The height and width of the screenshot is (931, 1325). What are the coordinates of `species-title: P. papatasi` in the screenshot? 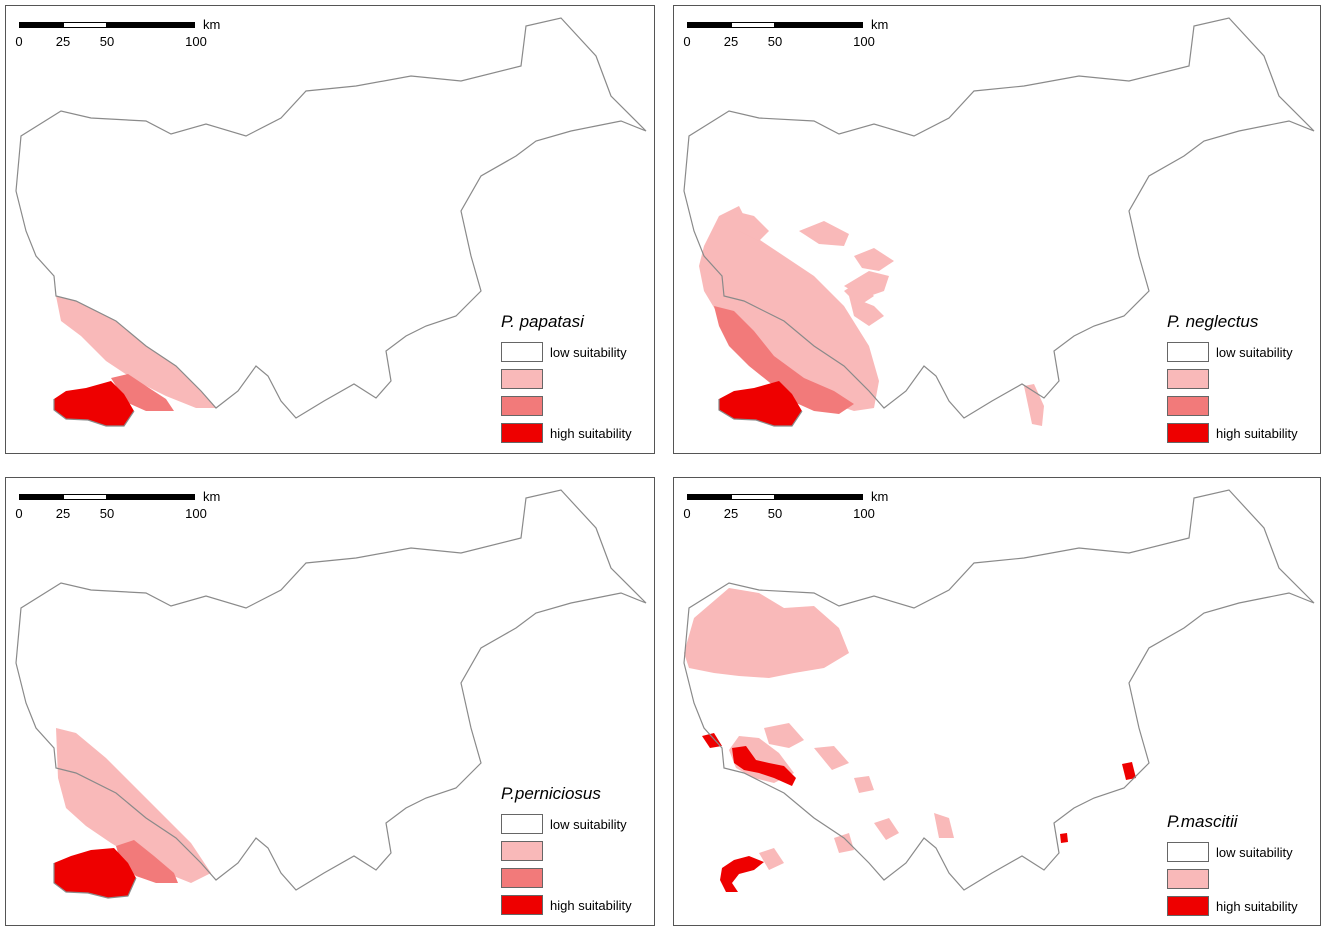 It's located at (542, 321).